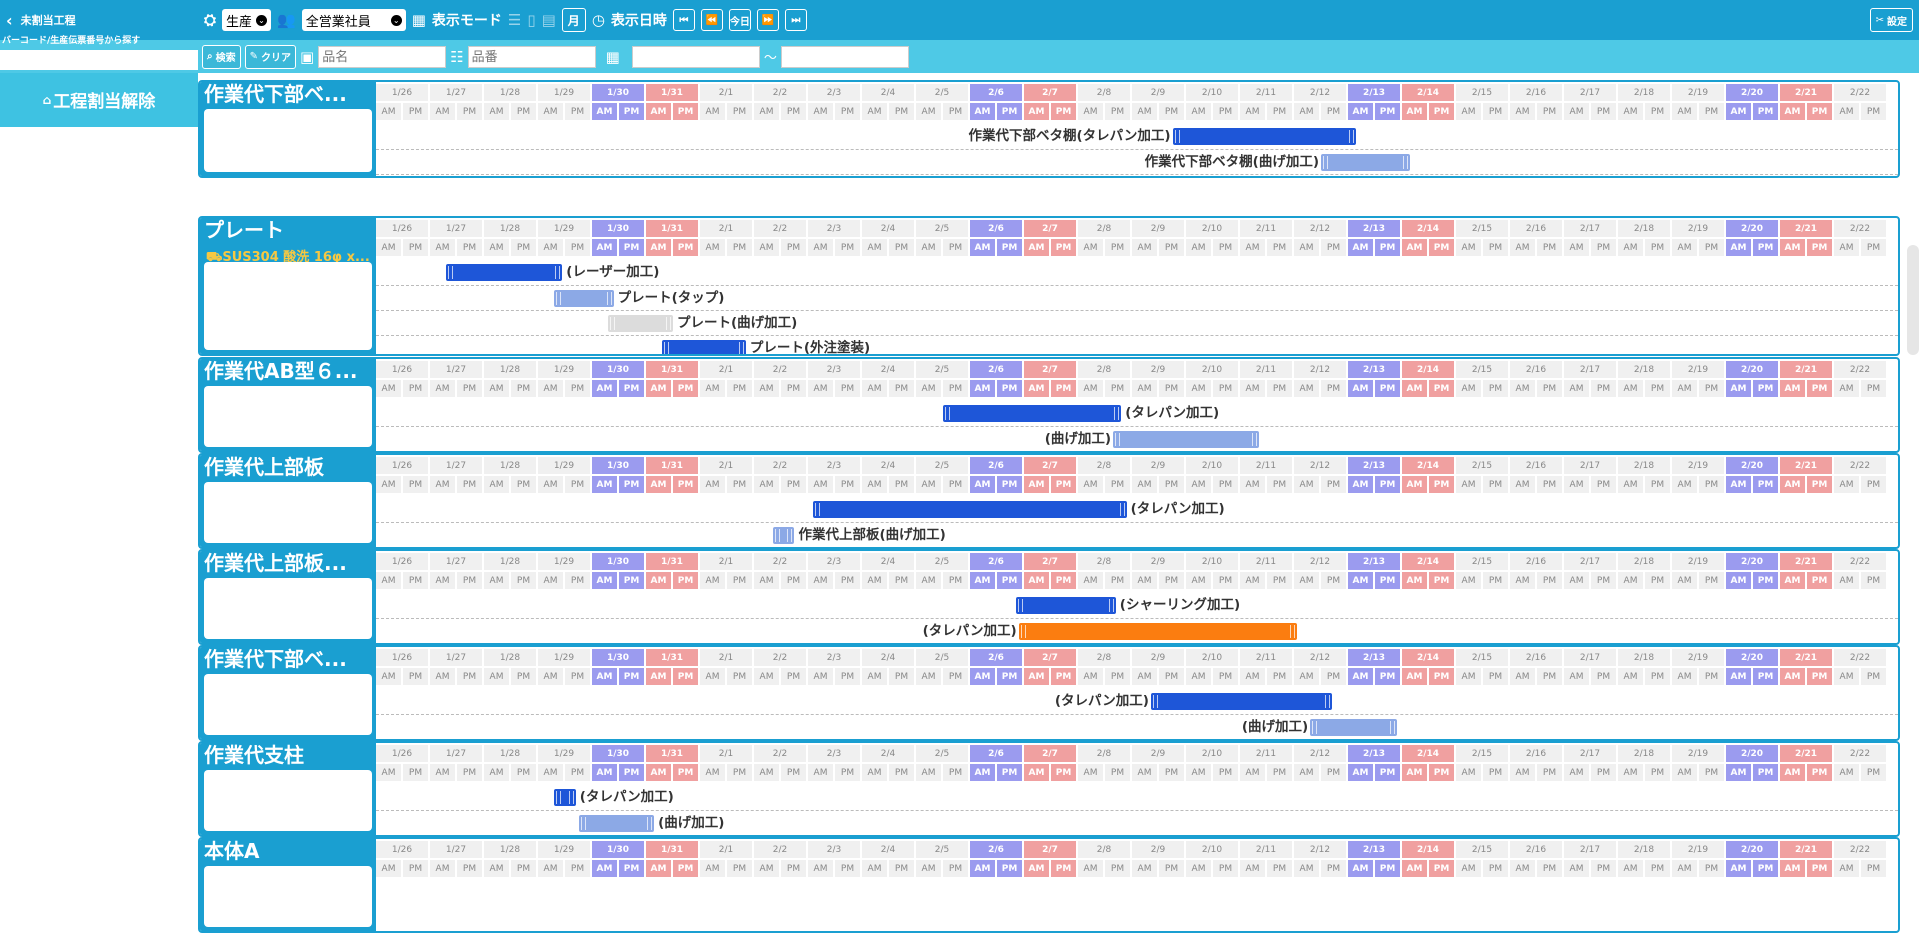 Image resolution: width=1919 pixels, height=938 pixels. What do you see at coordinates (1137, 175) in the screenshot?
I see `task-lane: 作業代下部ベタ棚(スポット溶接)` at bounding box center [1137, 175].